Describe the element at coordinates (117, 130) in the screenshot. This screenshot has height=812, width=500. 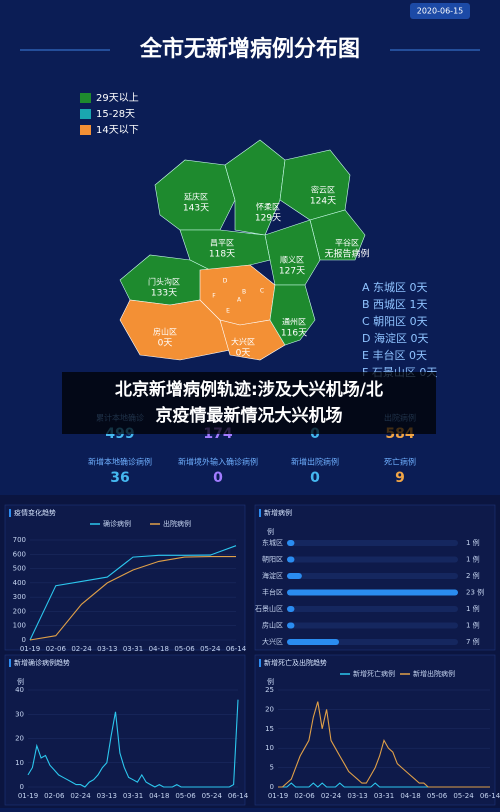
I see `legend-label: 14天以下` at that location.